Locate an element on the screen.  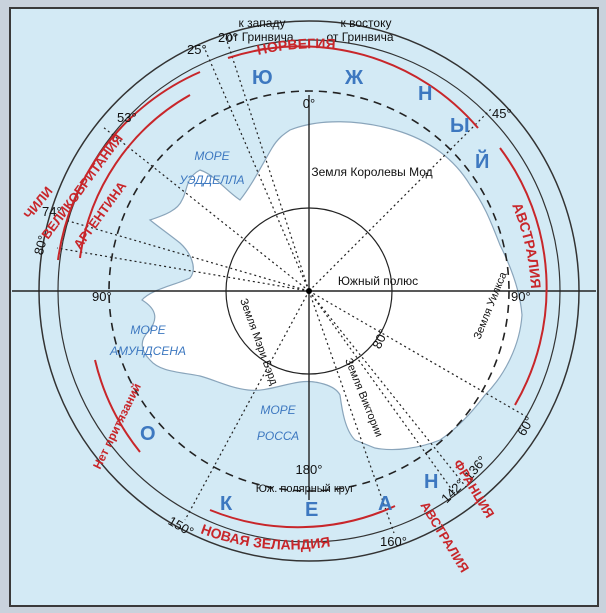
ocean-letter: Ж is located at coordinates (354, 78).